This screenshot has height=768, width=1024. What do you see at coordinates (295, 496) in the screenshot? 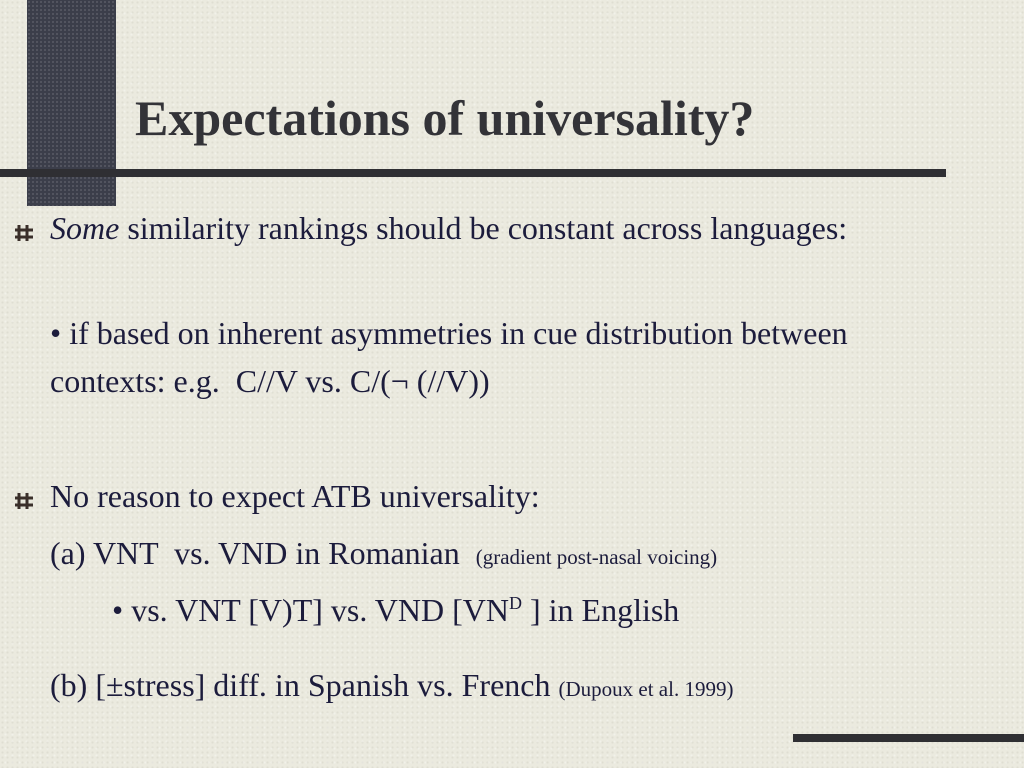
I see `text: No reason to expect ATB universality:` at bounding box center [295, 496].